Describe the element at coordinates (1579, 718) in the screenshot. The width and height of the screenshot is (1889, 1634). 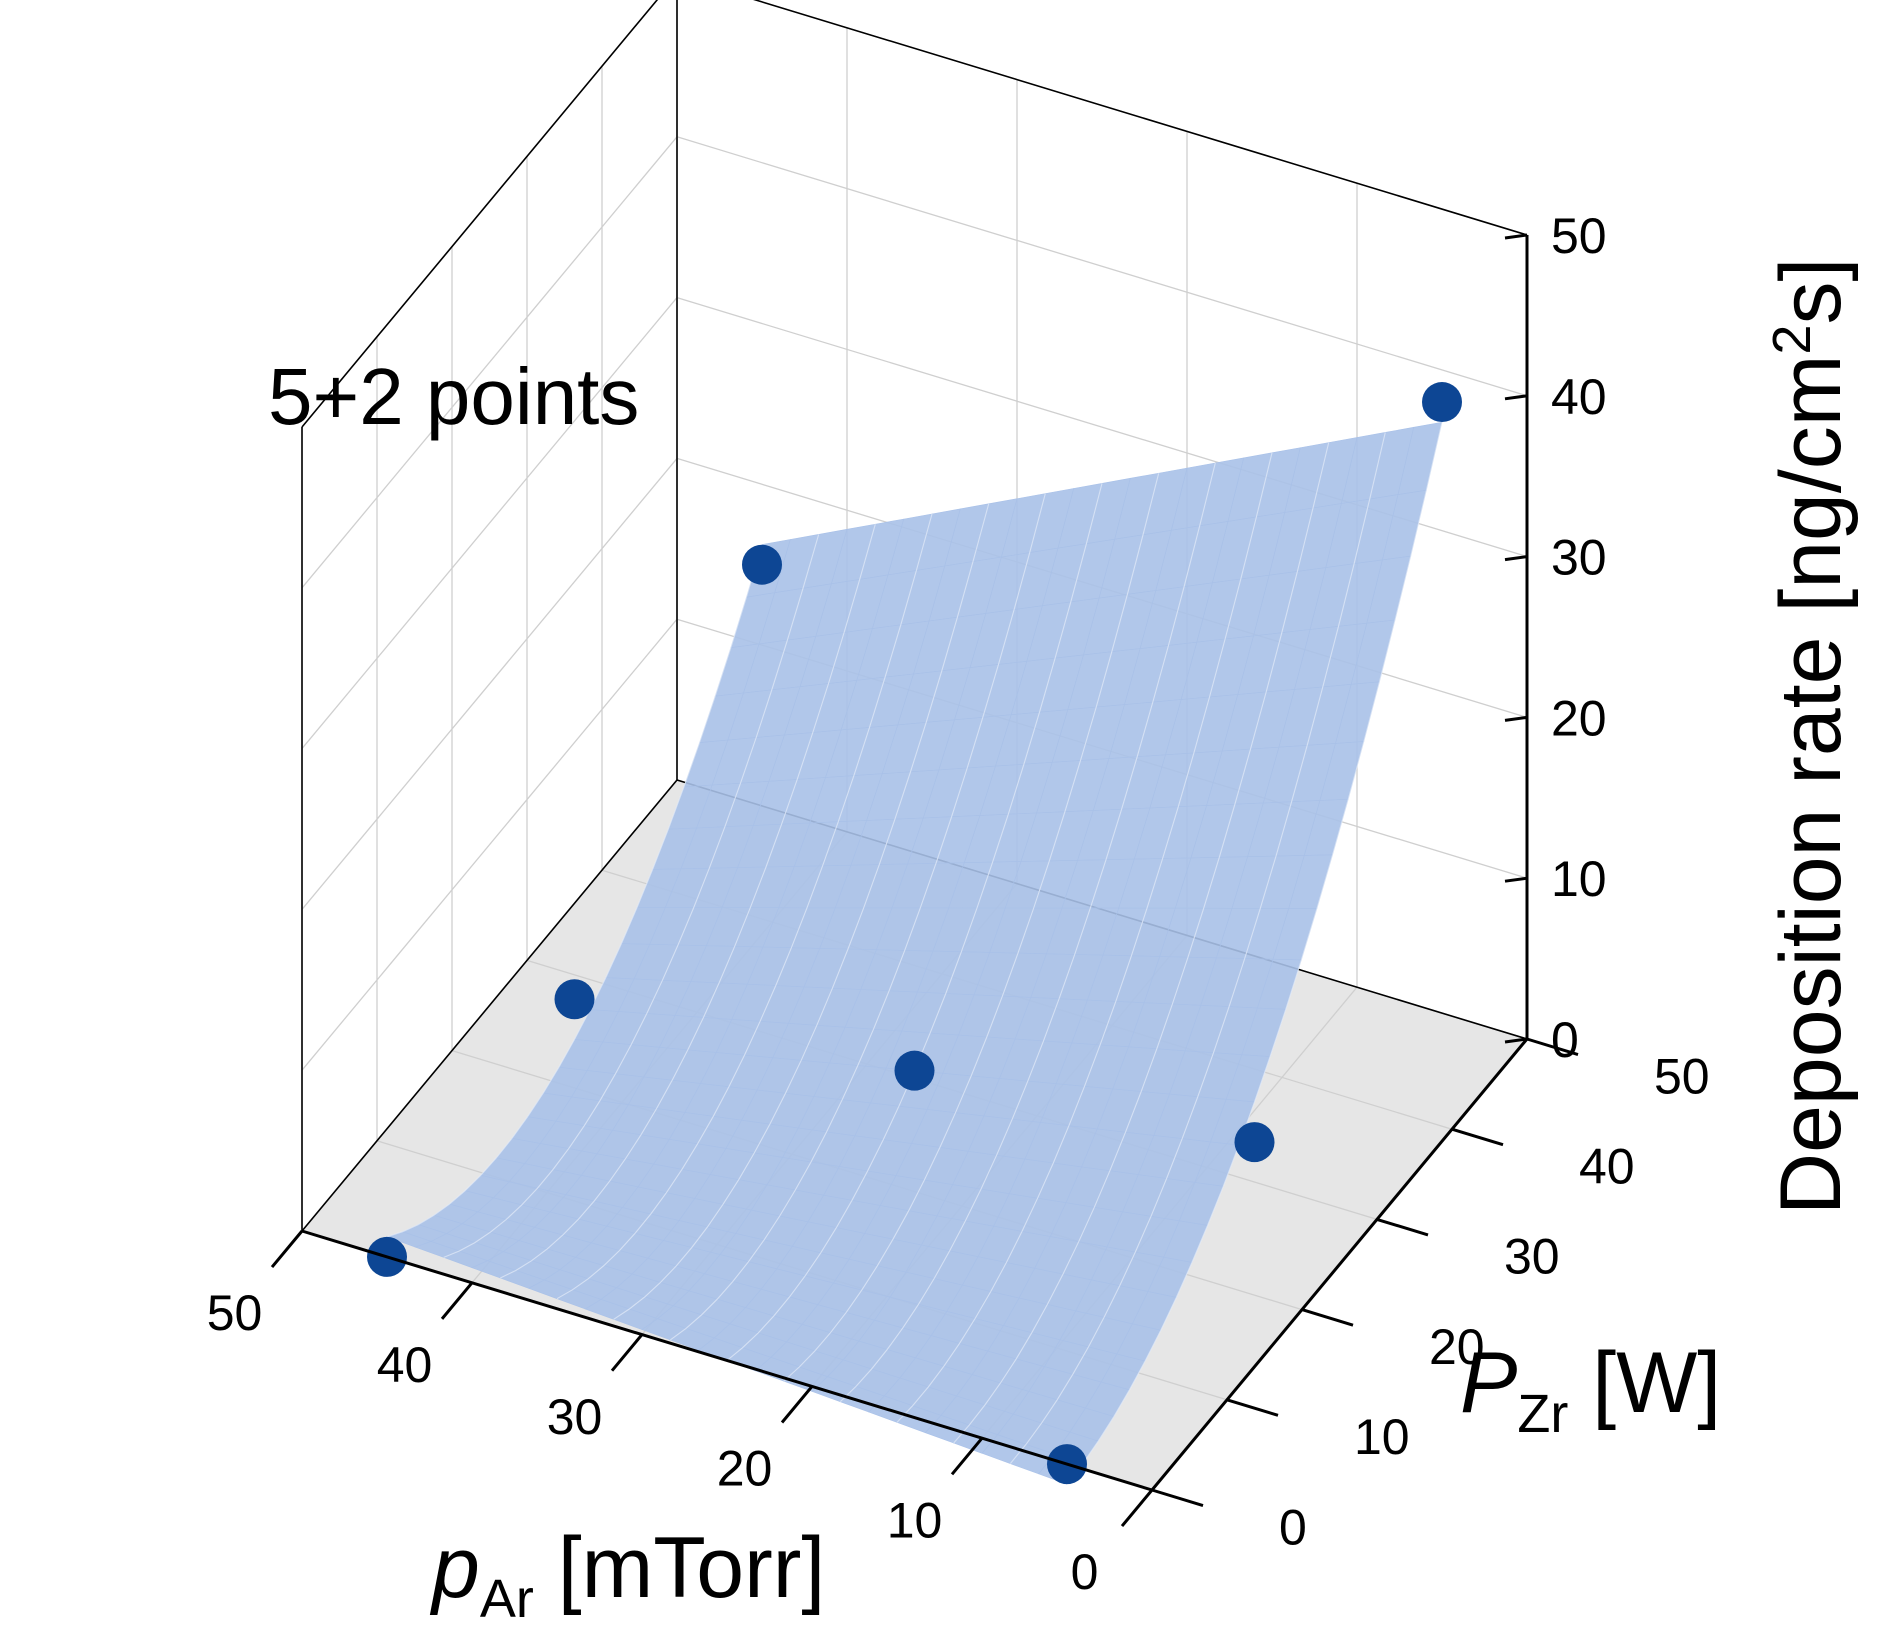
I see `z-tick-label: 20` at that location.